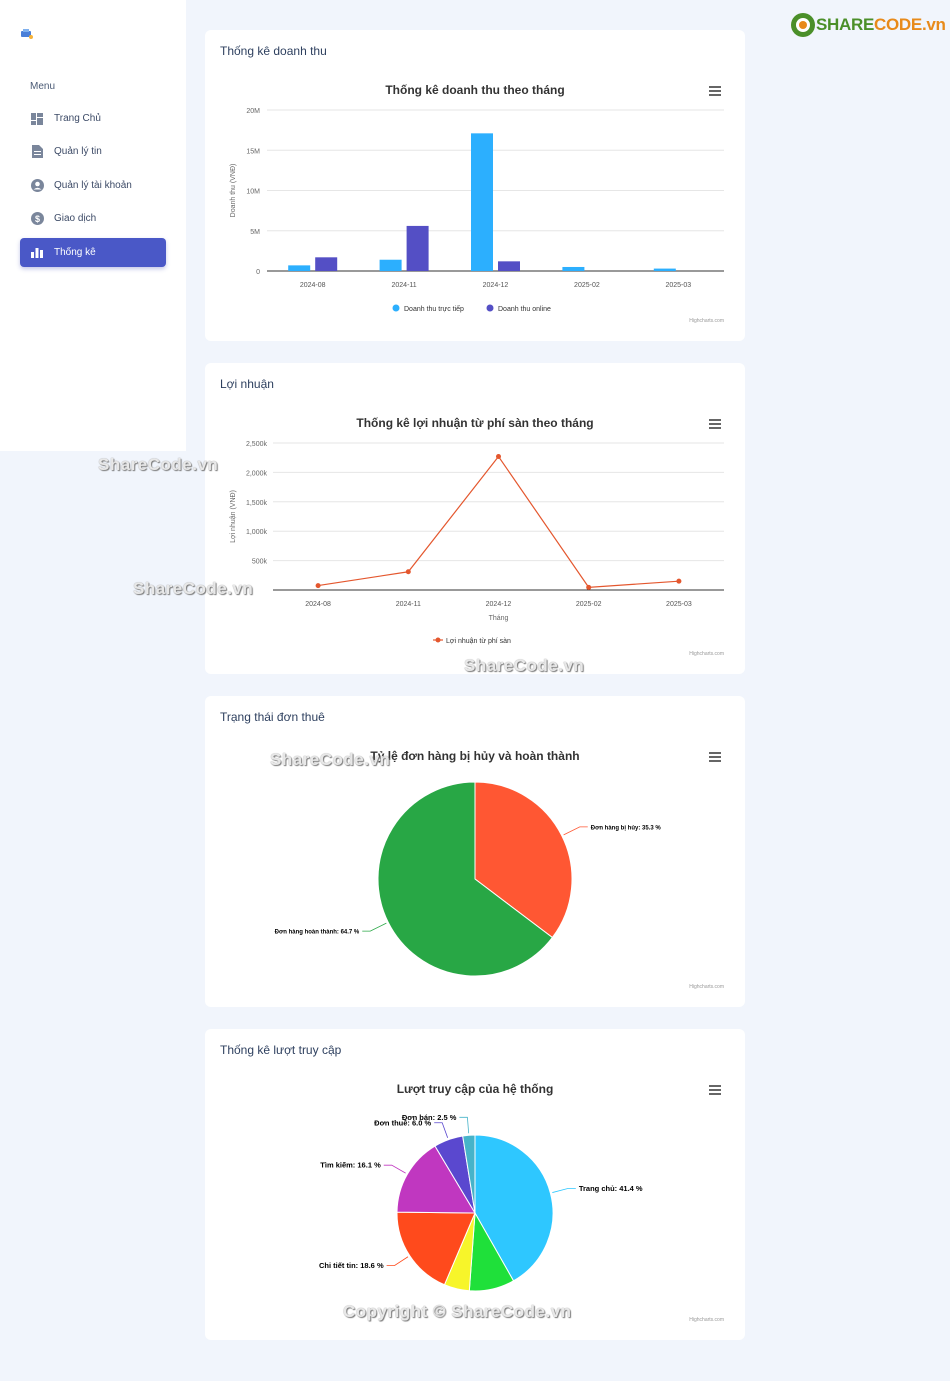  I want to click on profit-line, so click(498, 521).